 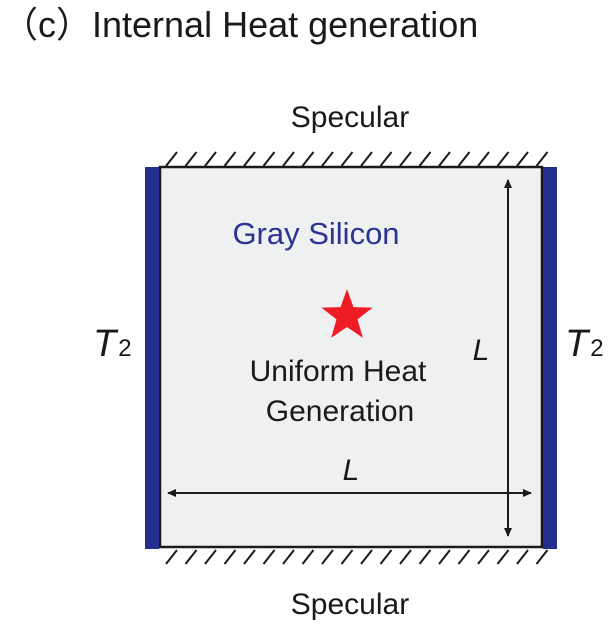 What do you see at coordinates (357, 159) in the screenshot?
I see `top-specular-wall-hatching` at bounding box center [357, 159].